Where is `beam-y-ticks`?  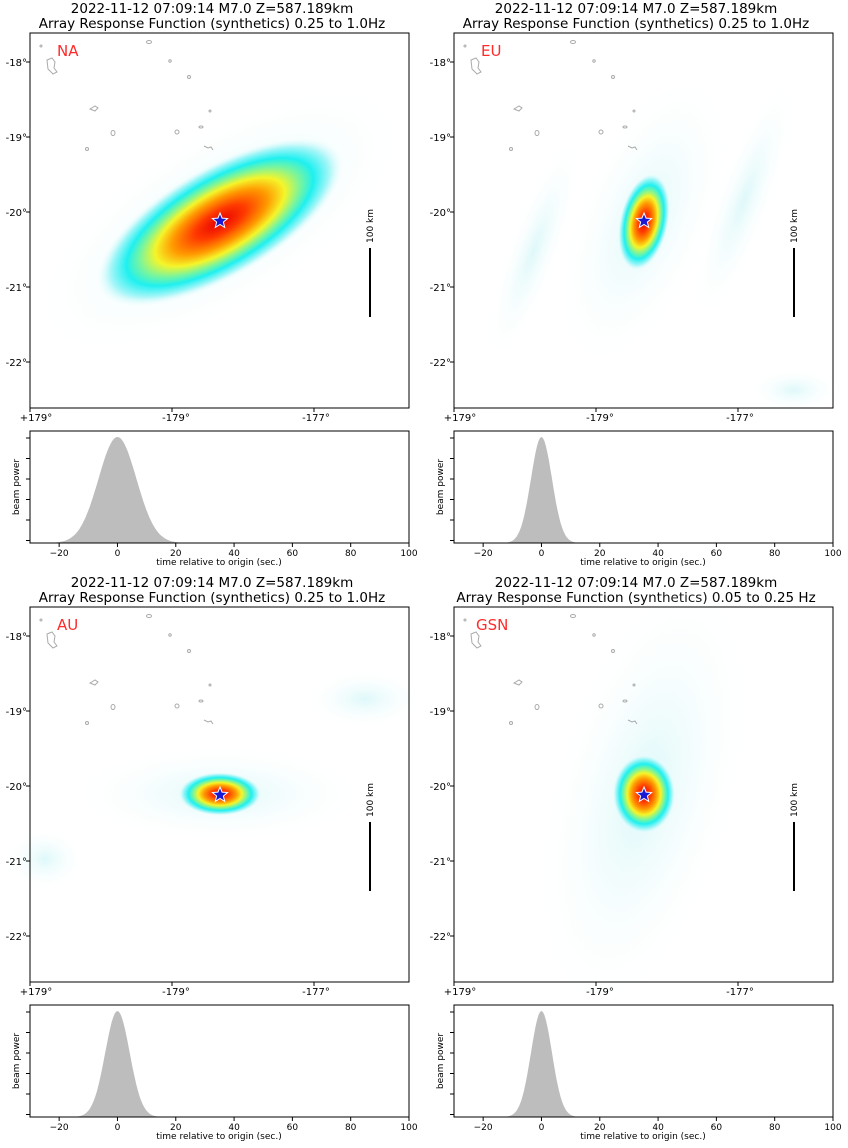
beam-y-ticks is located at coordinates (452, 1063).